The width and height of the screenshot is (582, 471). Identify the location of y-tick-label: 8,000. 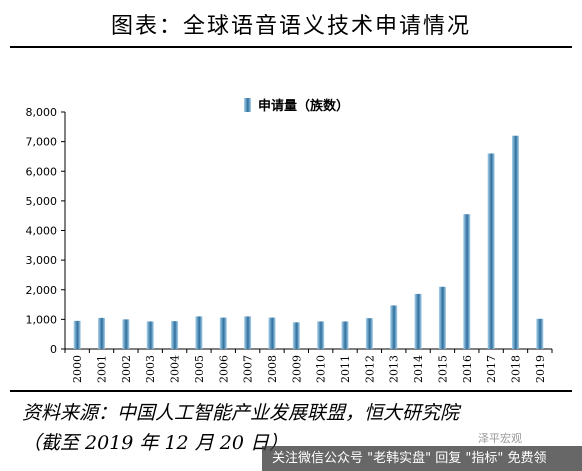
(42, 112).